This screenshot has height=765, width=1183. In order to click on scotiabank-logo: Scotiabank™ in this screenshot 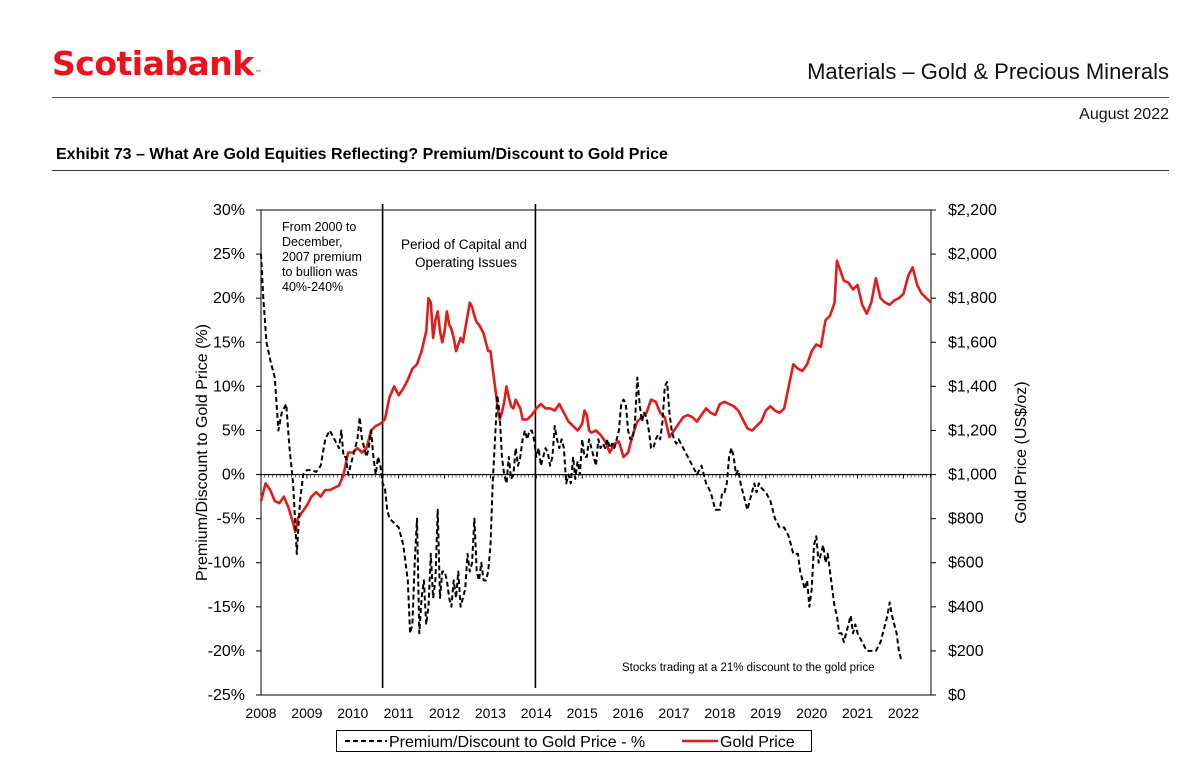, I will do `click(157, 63)`.